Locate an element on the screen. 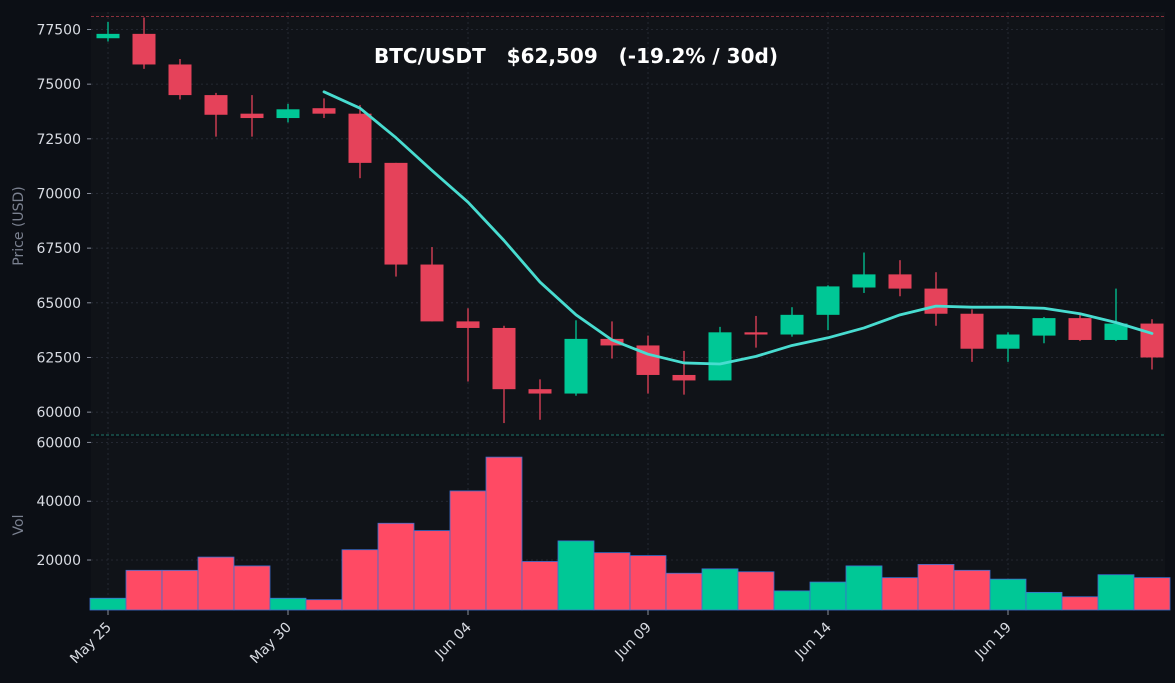 The height and width of the screenshot is (683, 1175). price-tick-label: 72500 is located at coordinates (58, 140).